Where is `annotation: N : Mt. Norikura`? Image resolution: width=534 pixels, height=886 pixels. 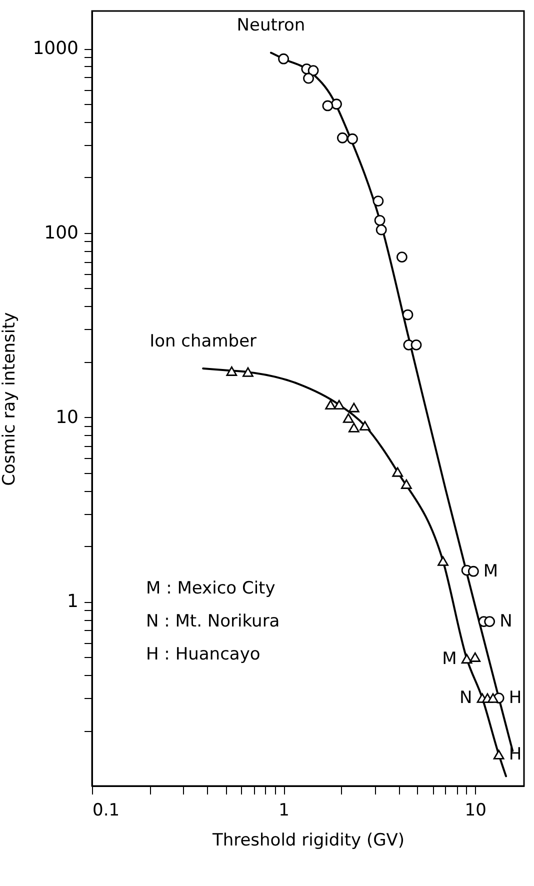
annotation: N : Mt. Norikura is located at coordinates (213, 621).